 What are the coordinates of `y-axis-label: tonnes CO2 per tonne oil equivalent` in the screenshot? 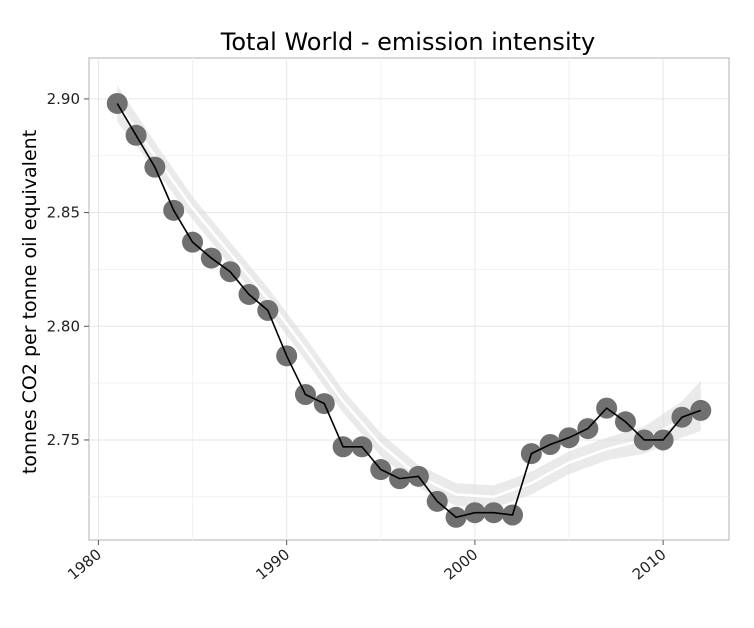 It's located at (30, 302).